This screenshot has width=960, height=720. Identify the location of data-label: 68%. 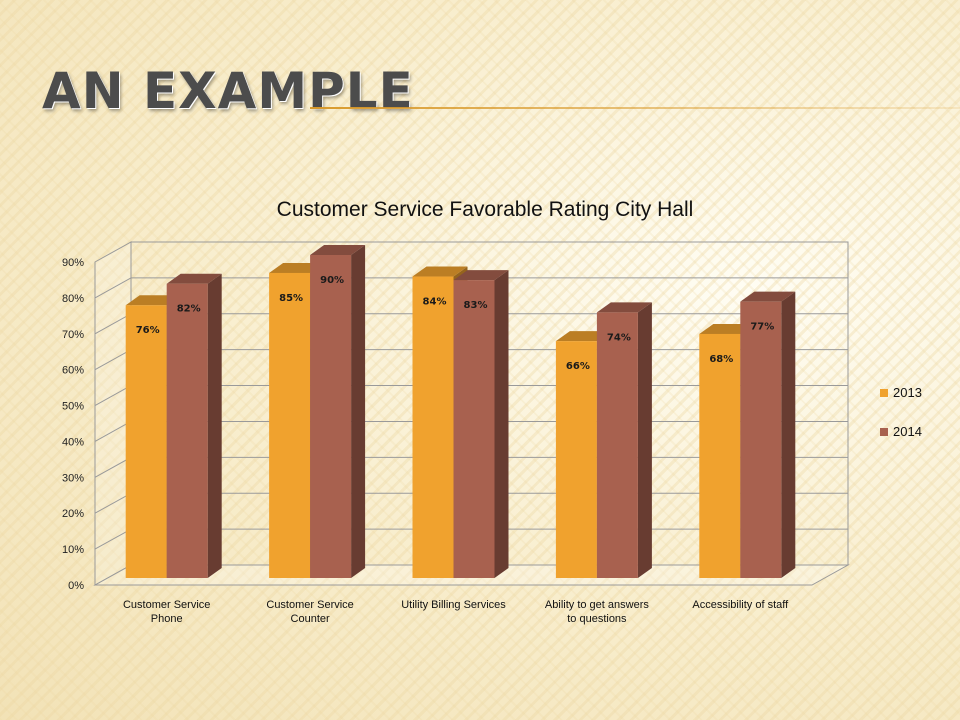
(721, 359).